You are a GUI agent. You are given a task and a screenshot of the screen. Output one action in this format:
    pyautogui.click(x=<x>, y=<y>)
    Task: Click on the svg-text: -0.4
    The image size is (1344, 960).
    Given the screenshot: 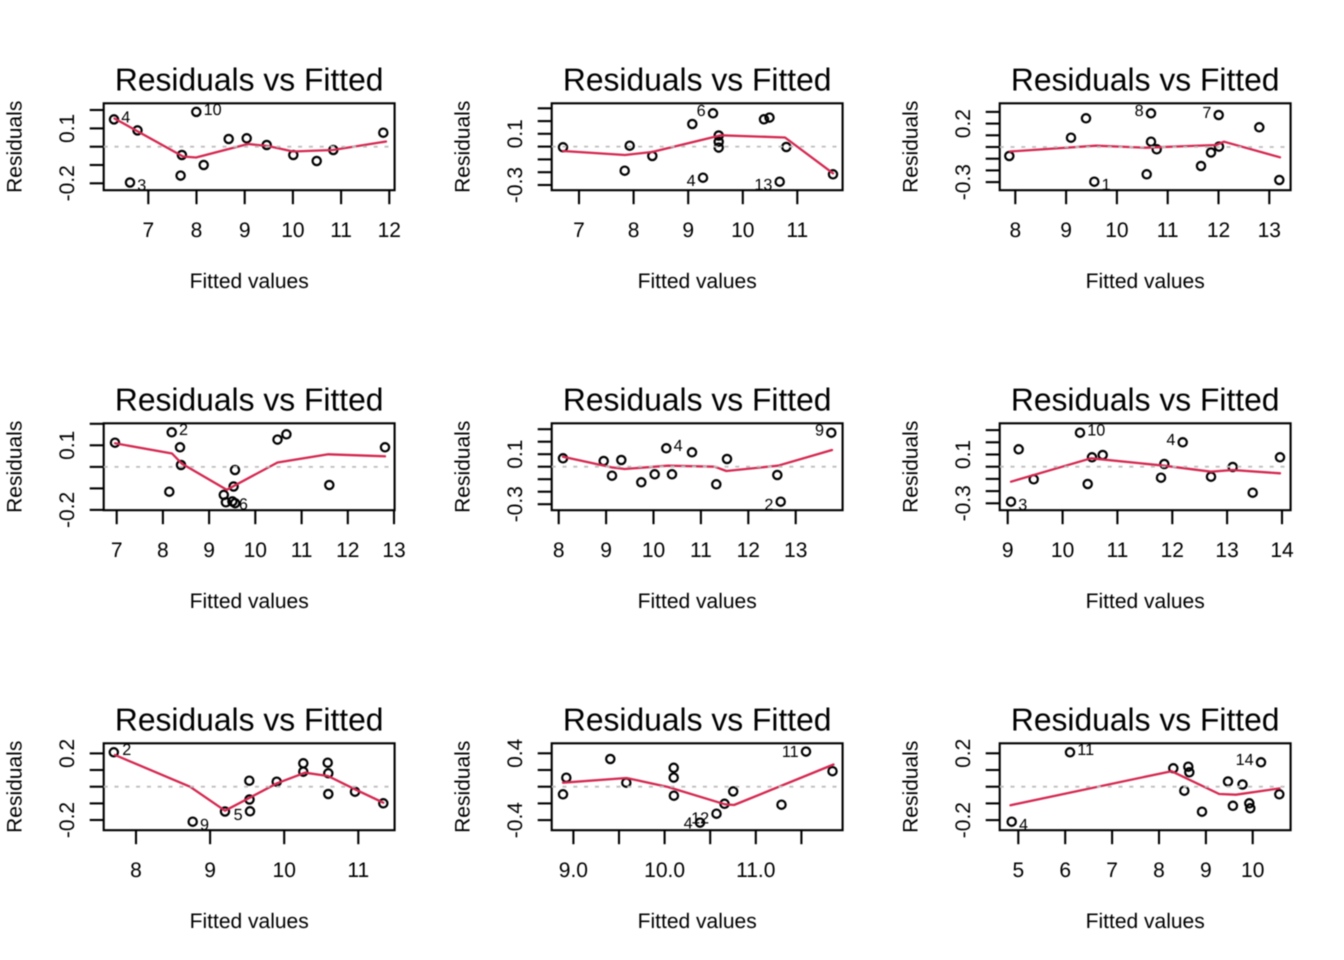 What is the action you would take?
    pyautogui.click(x=515, y=820)
    